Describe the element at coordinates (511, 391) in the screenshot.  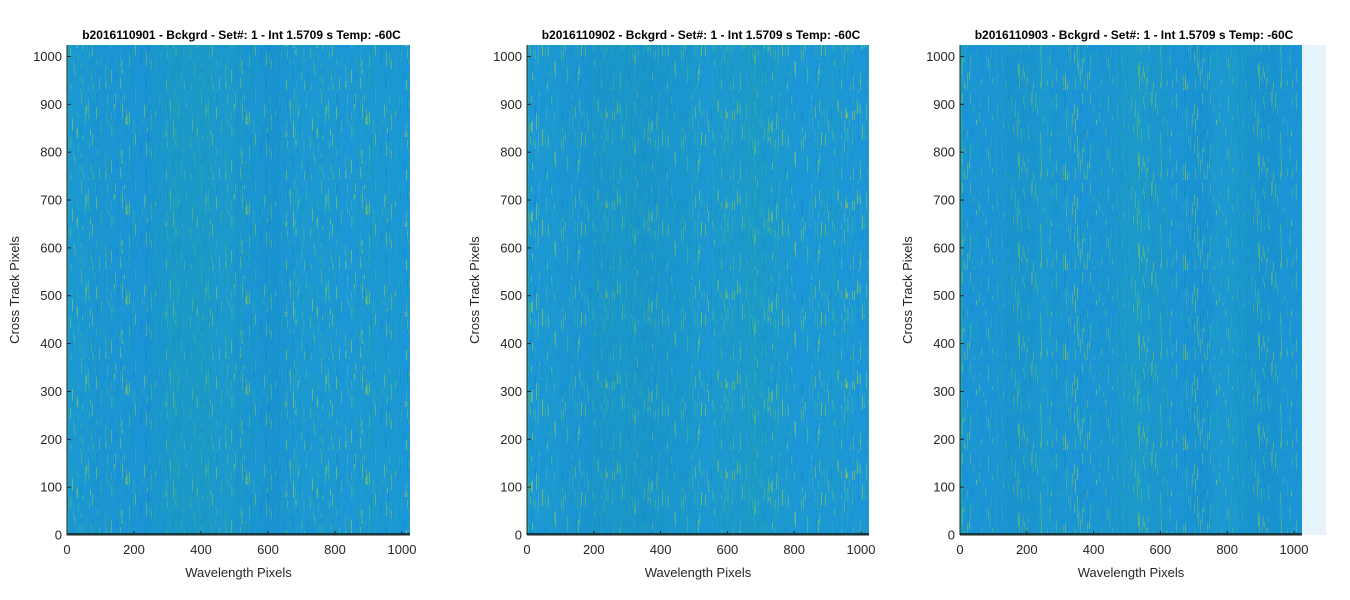
I see `y-tick-label: 300` at that location.